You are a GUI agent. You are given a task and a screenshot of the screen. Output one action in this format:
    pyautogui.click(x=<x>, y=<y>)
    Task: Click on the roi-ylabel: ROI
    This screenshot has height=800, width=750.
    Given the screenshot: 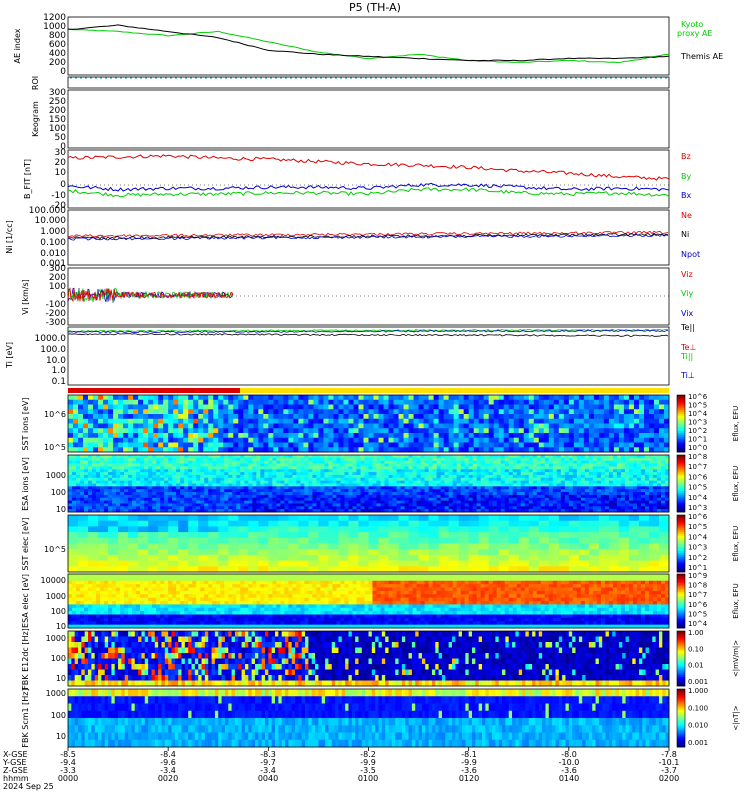 What is the action you would take?
    pyautogui.click(x=35, y=83)
    